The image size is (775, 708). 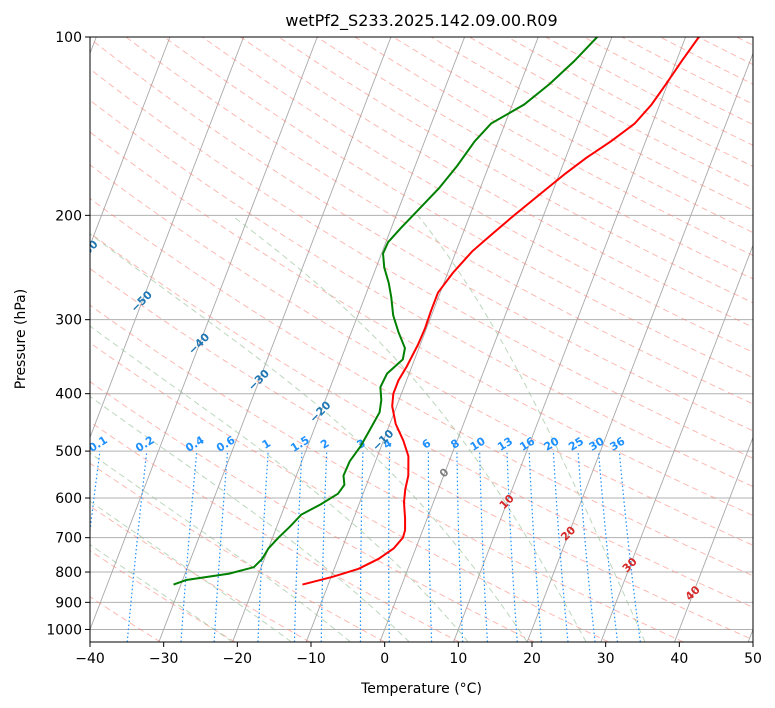 I want to click on y-tick-label: 500, so click(x=68, y=452).